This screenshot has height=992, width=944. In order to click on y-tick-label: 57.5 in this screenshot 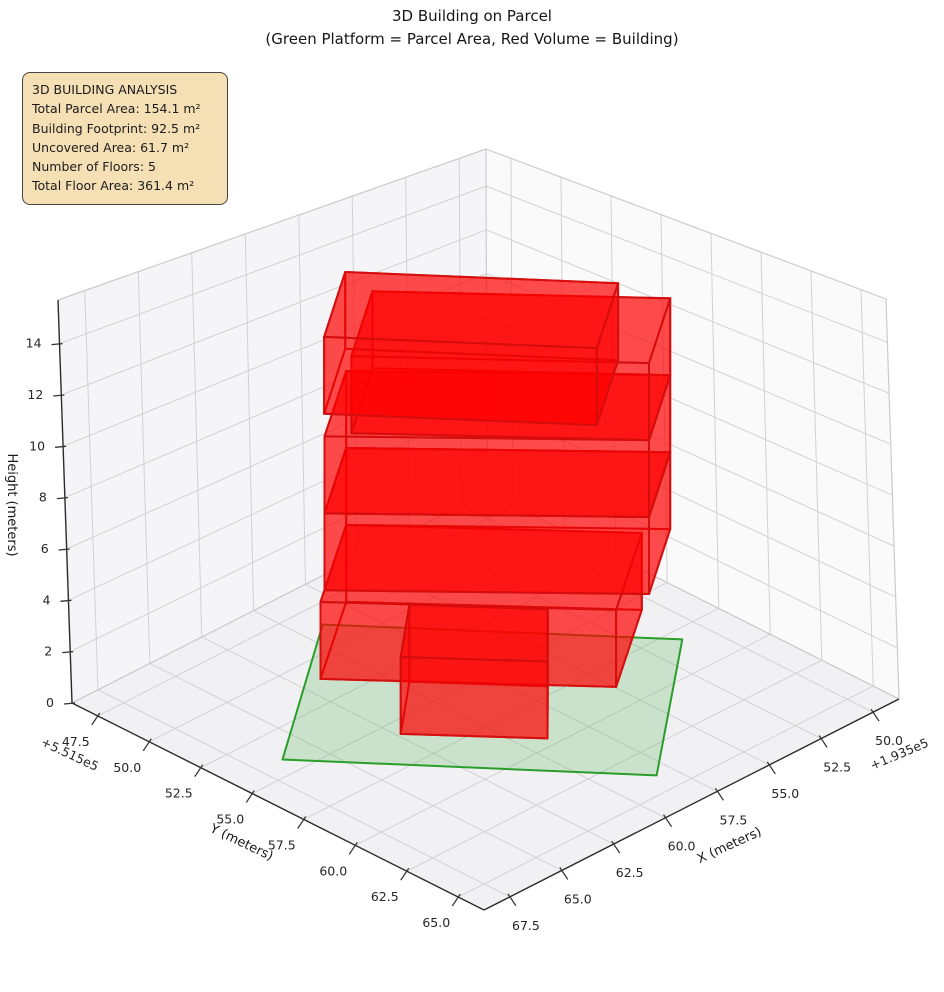, I will do `click(282, 844)`.